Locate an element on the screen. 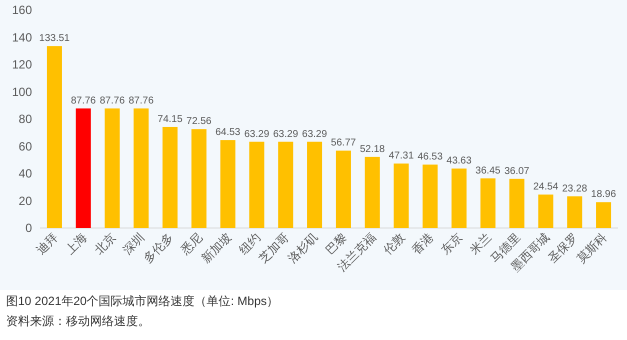 This screenshot has height=340, width=627. data-label: 64.53 is located at coordinates (228, 132).